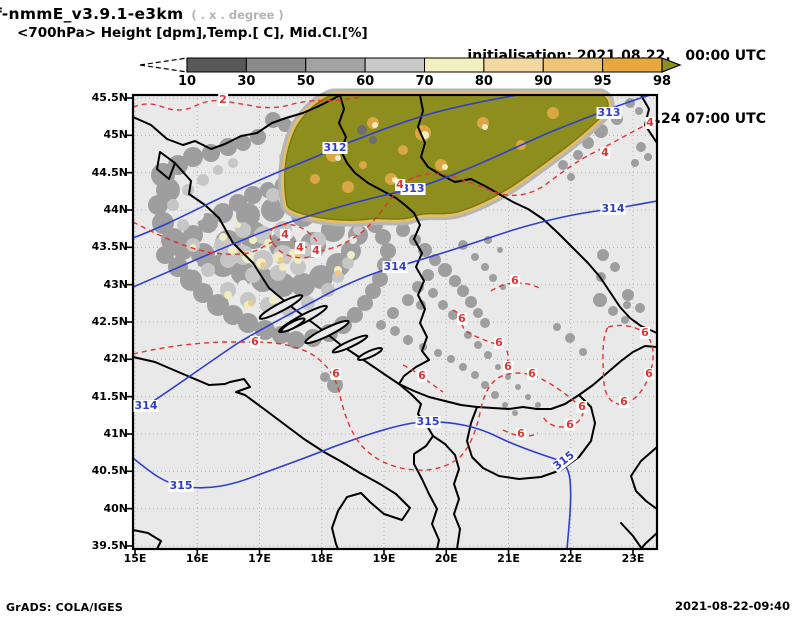  Describe the element at coordinates (508, 558) in the screenshot. I see `lon-label-21E: 21E` at that location.